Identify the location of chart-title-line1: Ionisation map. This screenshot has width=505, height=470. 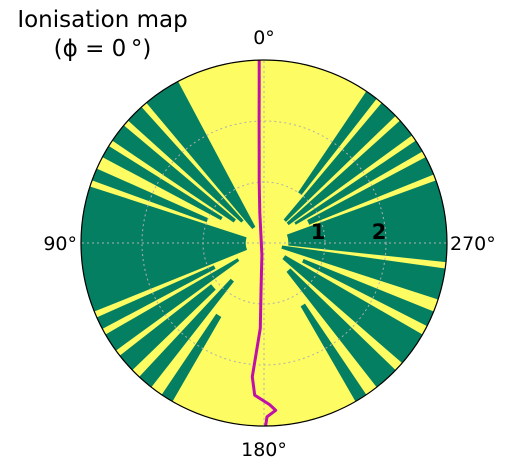
(102, 20).